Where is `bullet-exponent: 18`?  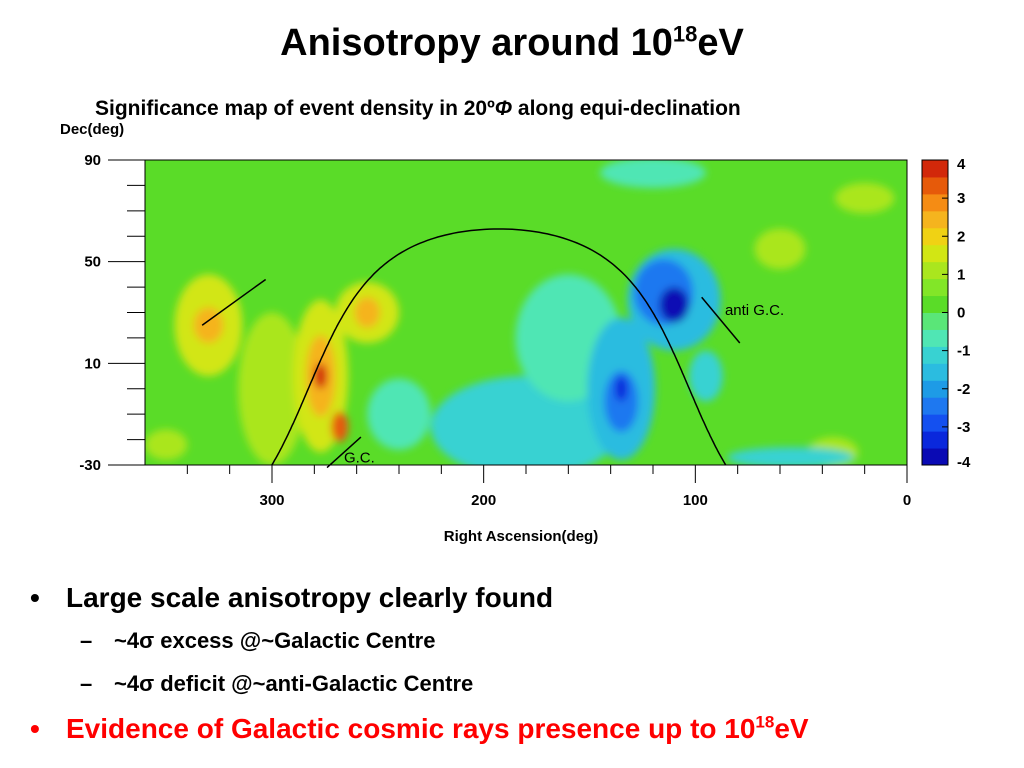 bullet-exponent: 18 is located at coordinates (765, 722).